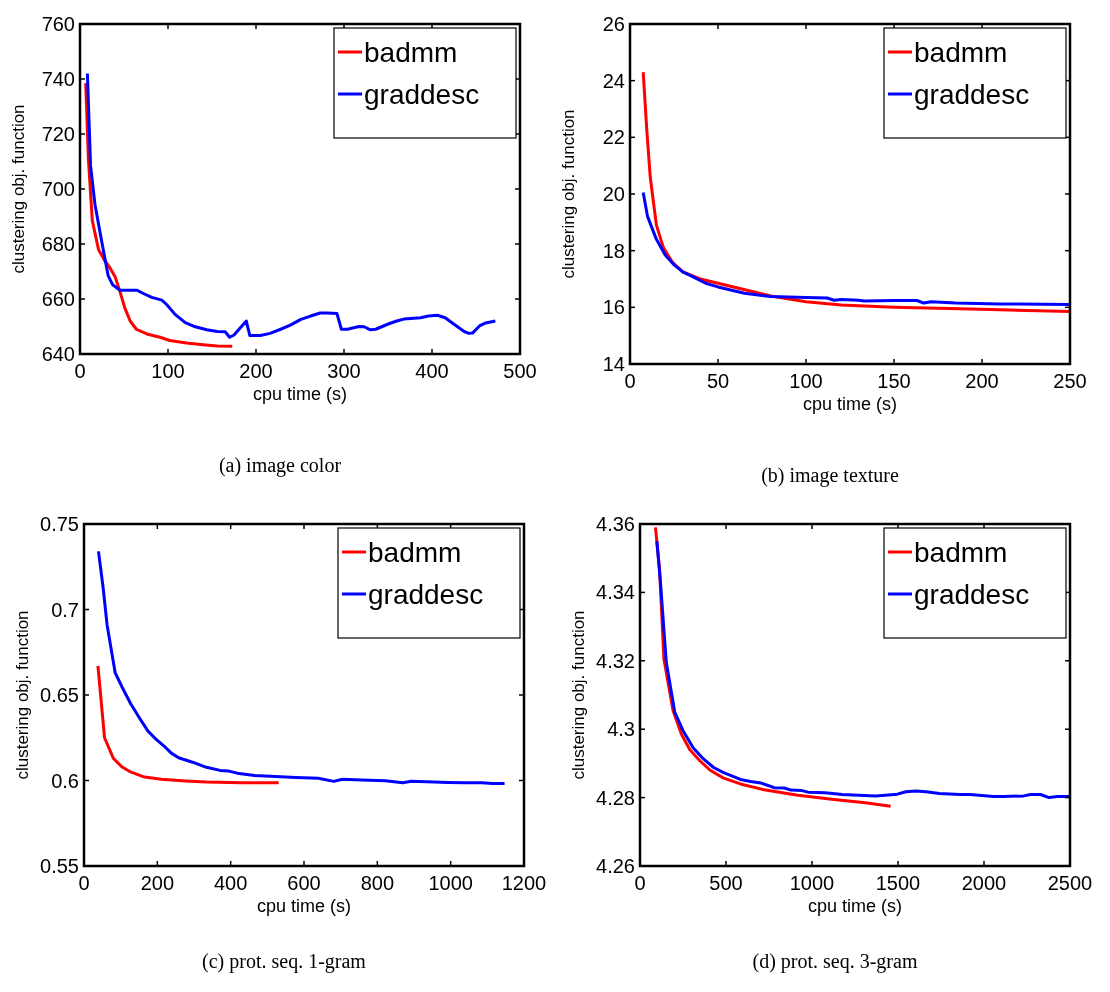 This screenshot has width=1110, height=992. Describe the element at coordinates (59, 866) in the screenshot. I see `y-tick-label: 0.55` at that location.